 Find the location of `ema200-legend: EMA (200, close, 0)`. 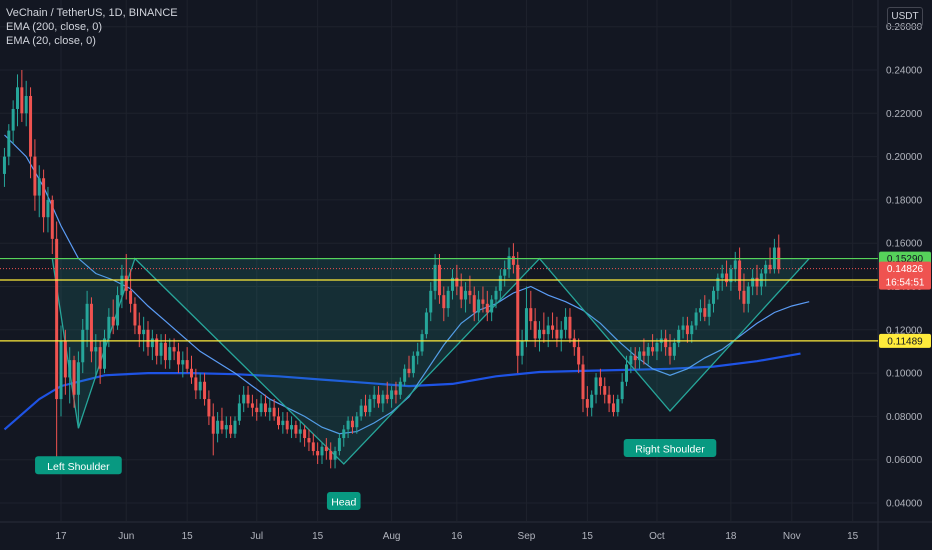

ema200-legend: EMA (200, close, 0) is located at coordinates (54, 27).